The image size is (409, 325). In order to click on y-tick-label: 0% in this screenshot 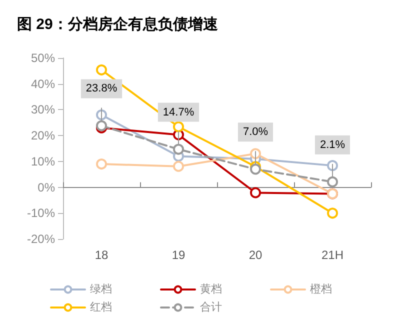, I will do `click(47, 187)`.